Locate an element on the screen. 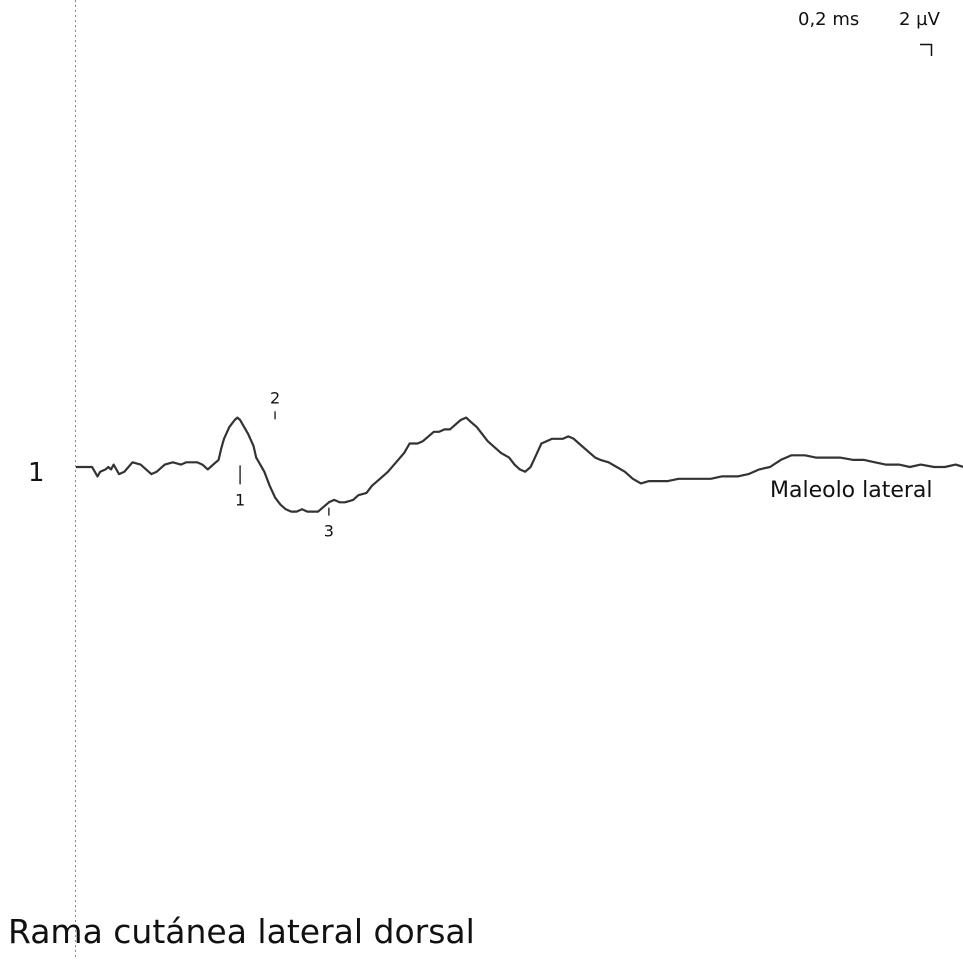 The width and height of the screenshot is (963, 963). marker-2-label: 2 is located at coordinates (275, 397).